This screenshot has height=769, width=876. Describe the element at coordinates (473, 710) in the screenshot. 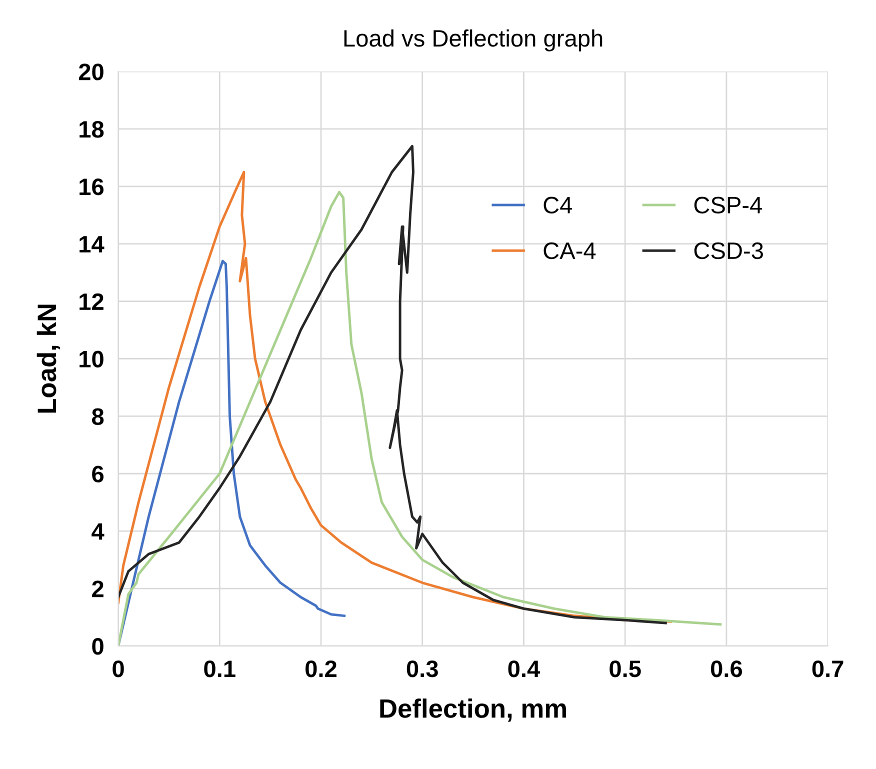

I see `x-axis-title: Deflection, mm` at that location.